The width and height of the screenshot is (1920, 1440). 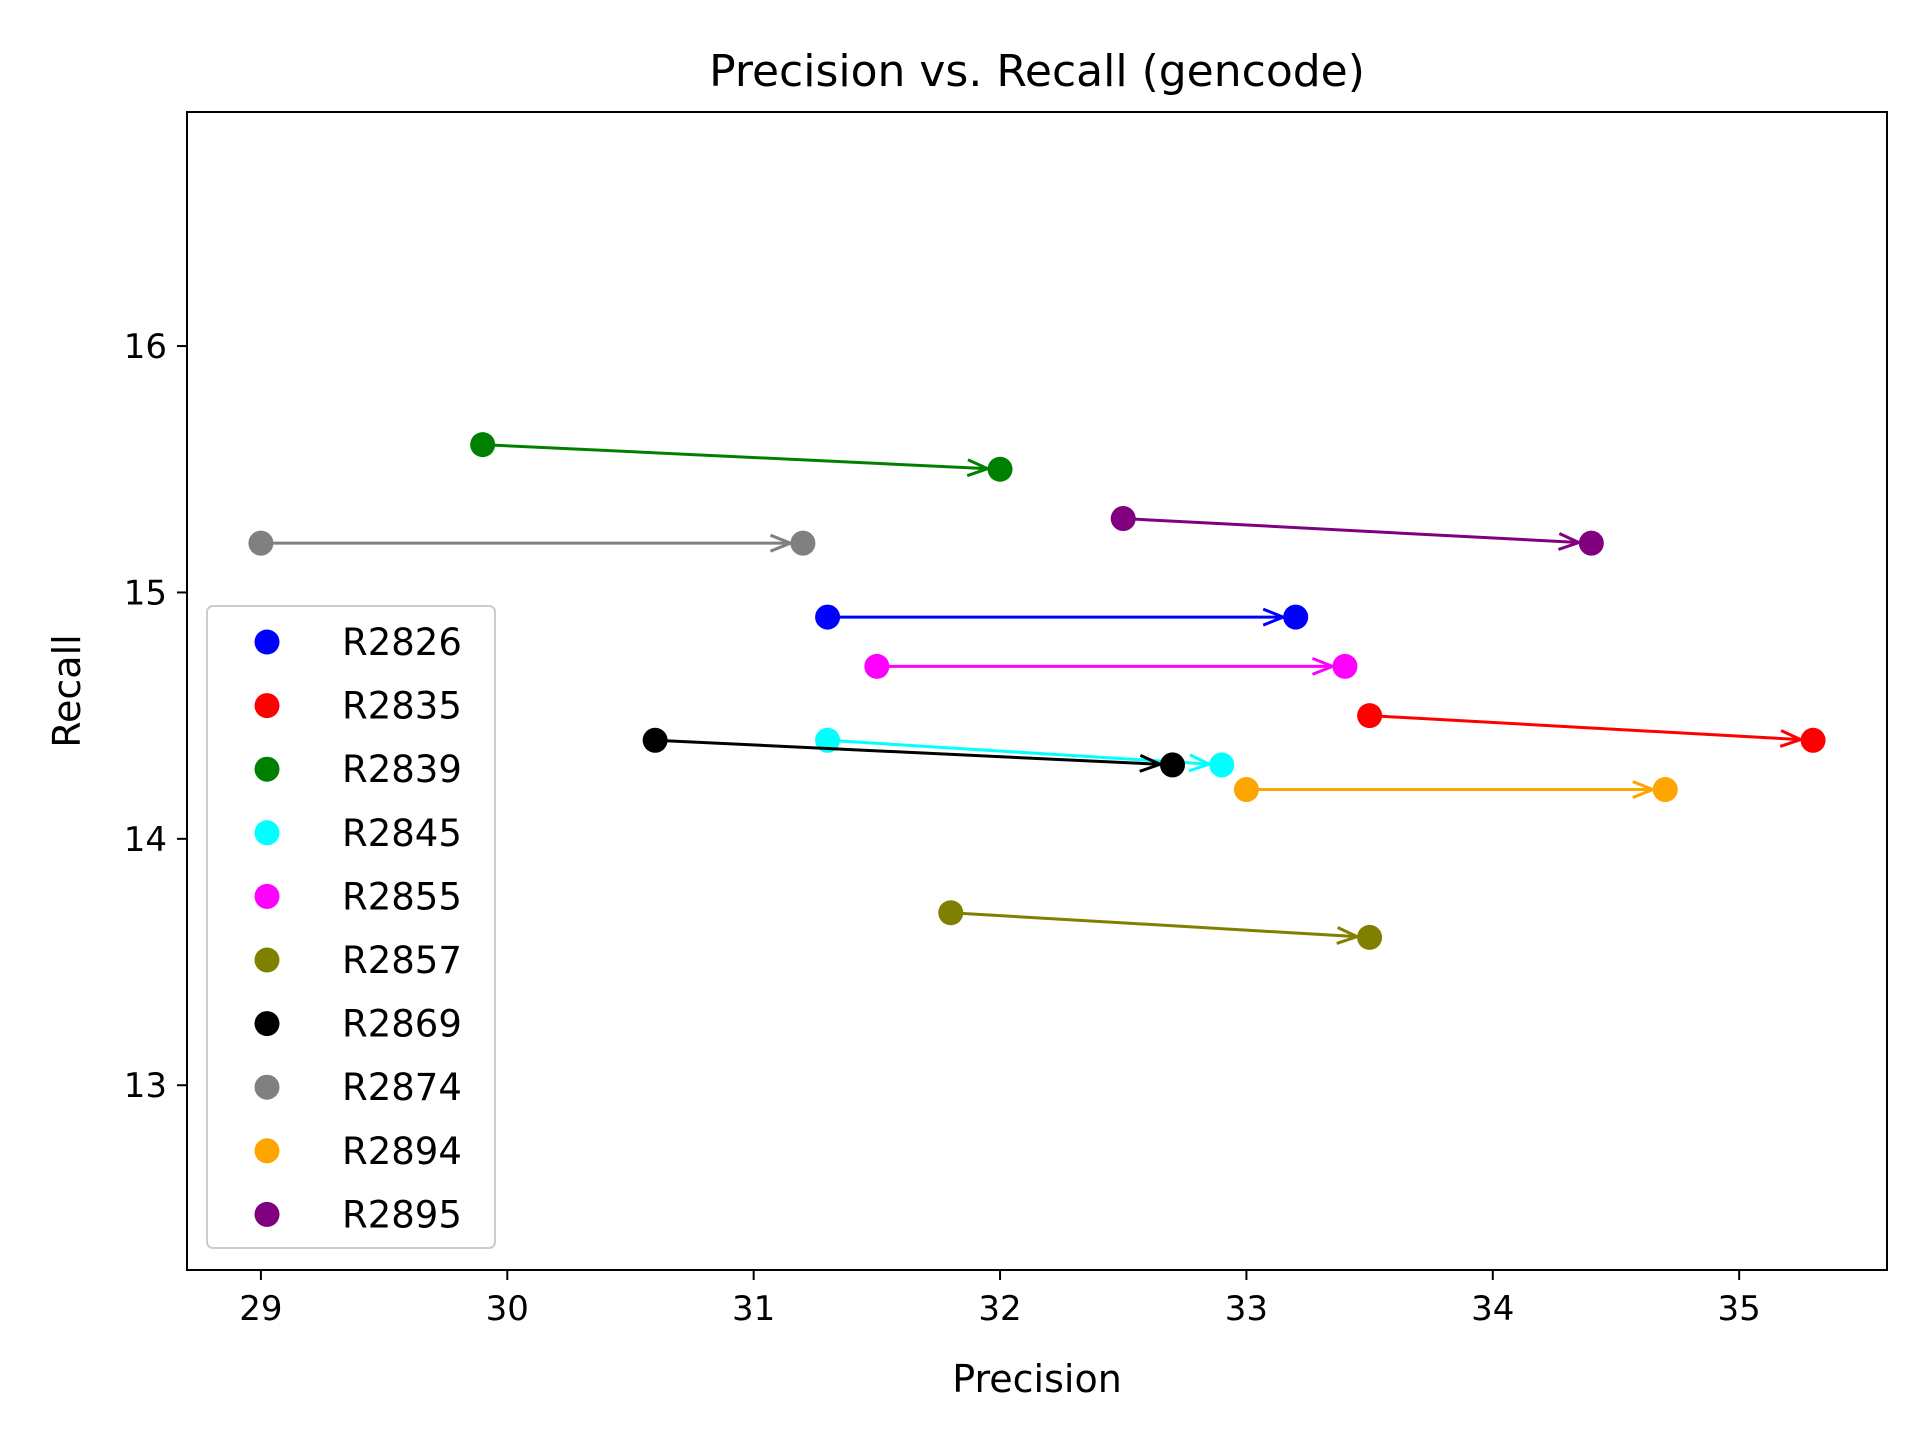 What do you see at coordinates (145, 593) in the screenshot?
I see `y-tick-label: 15` at bounding box center [145, 593].